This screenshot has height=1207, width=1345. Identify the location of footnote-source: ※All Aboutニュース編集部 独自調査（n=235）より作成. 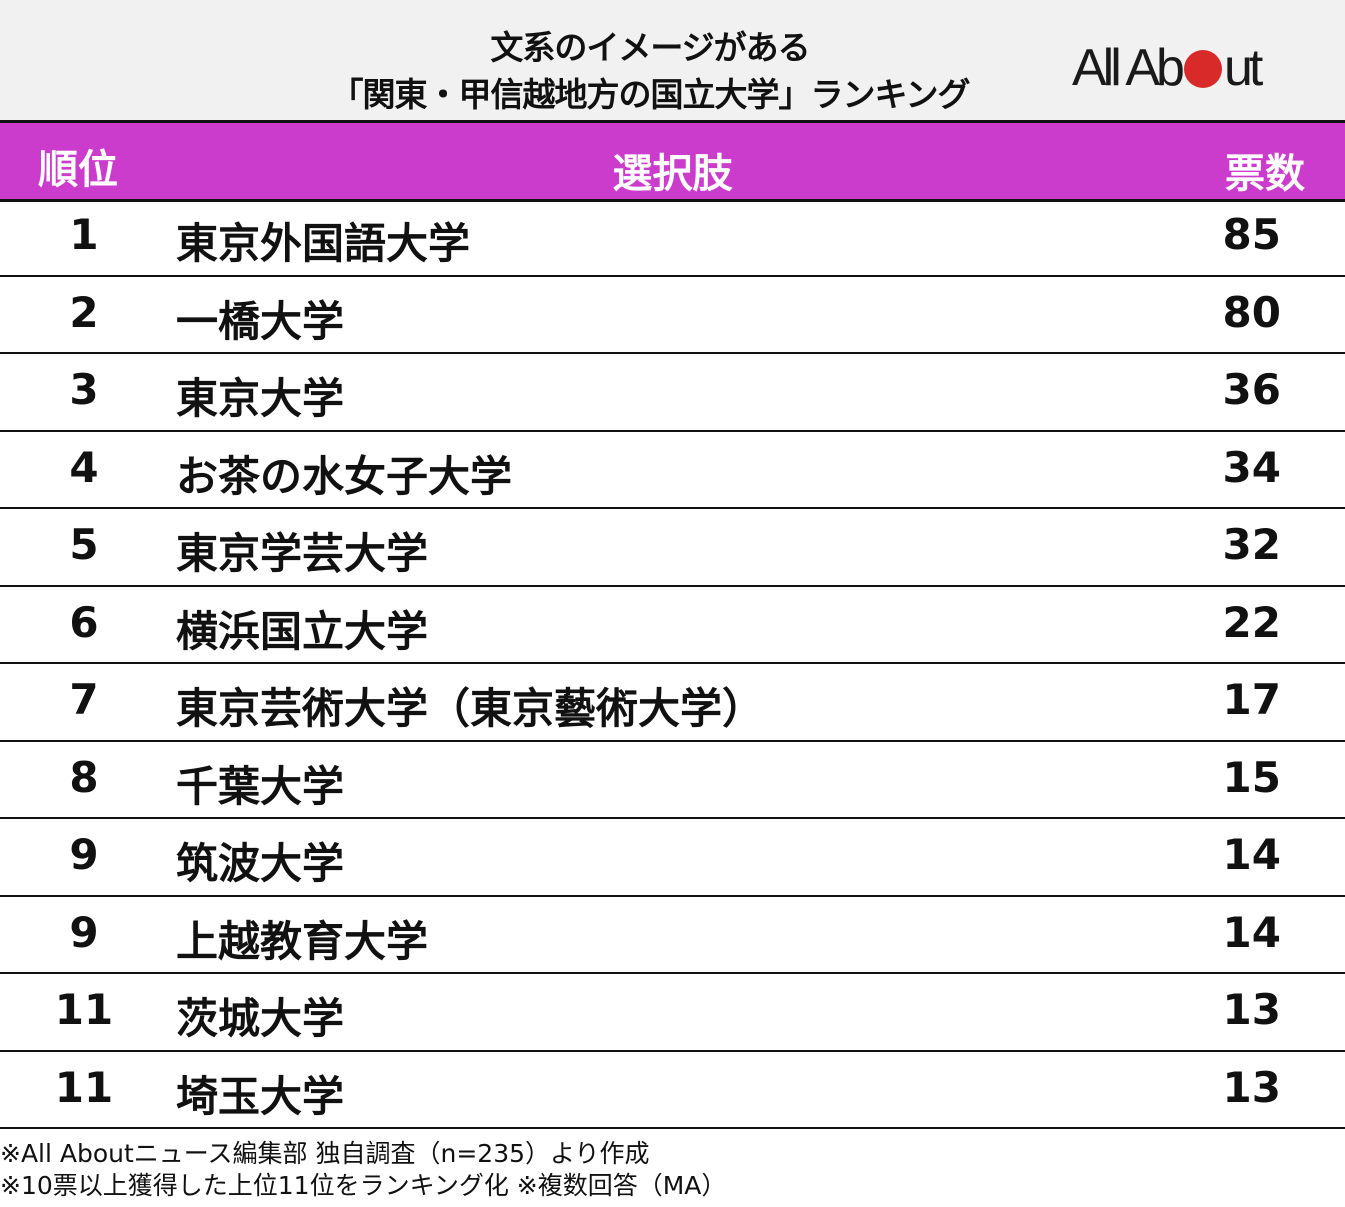
(325, 1153).